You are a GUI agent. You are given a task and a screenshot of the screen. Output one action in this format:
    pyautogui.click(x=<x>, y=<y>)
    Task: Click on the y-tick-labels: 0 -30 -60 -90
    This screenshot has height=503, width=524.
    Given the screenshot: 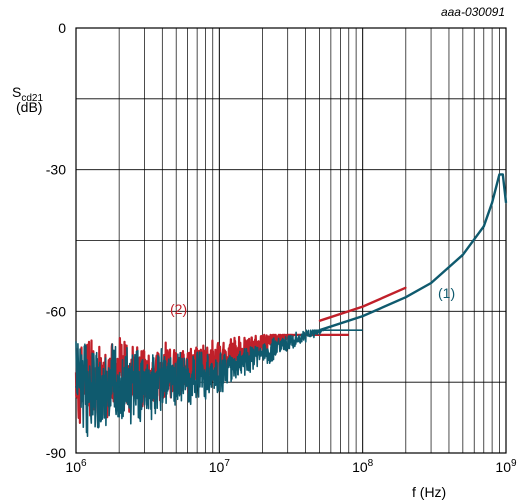 What is the action you would take?
    pyautogui.click(x=56, y=240)
    